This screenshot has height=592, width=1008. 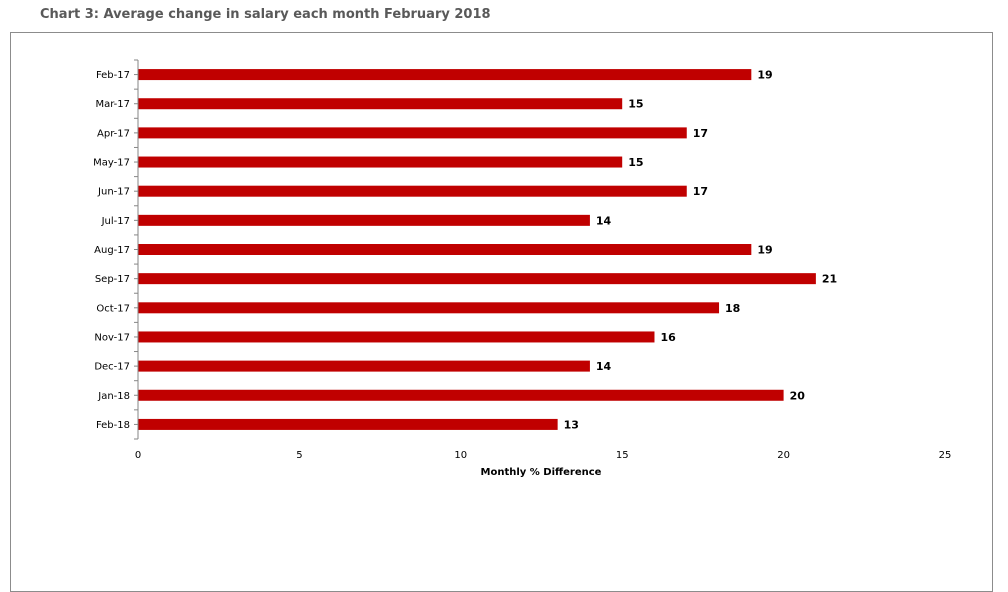 What do you see at coordinates (112, 337) in the screenshot?
I see `category-label-nov-17: Nov-17` at bounding box center [112, 337].